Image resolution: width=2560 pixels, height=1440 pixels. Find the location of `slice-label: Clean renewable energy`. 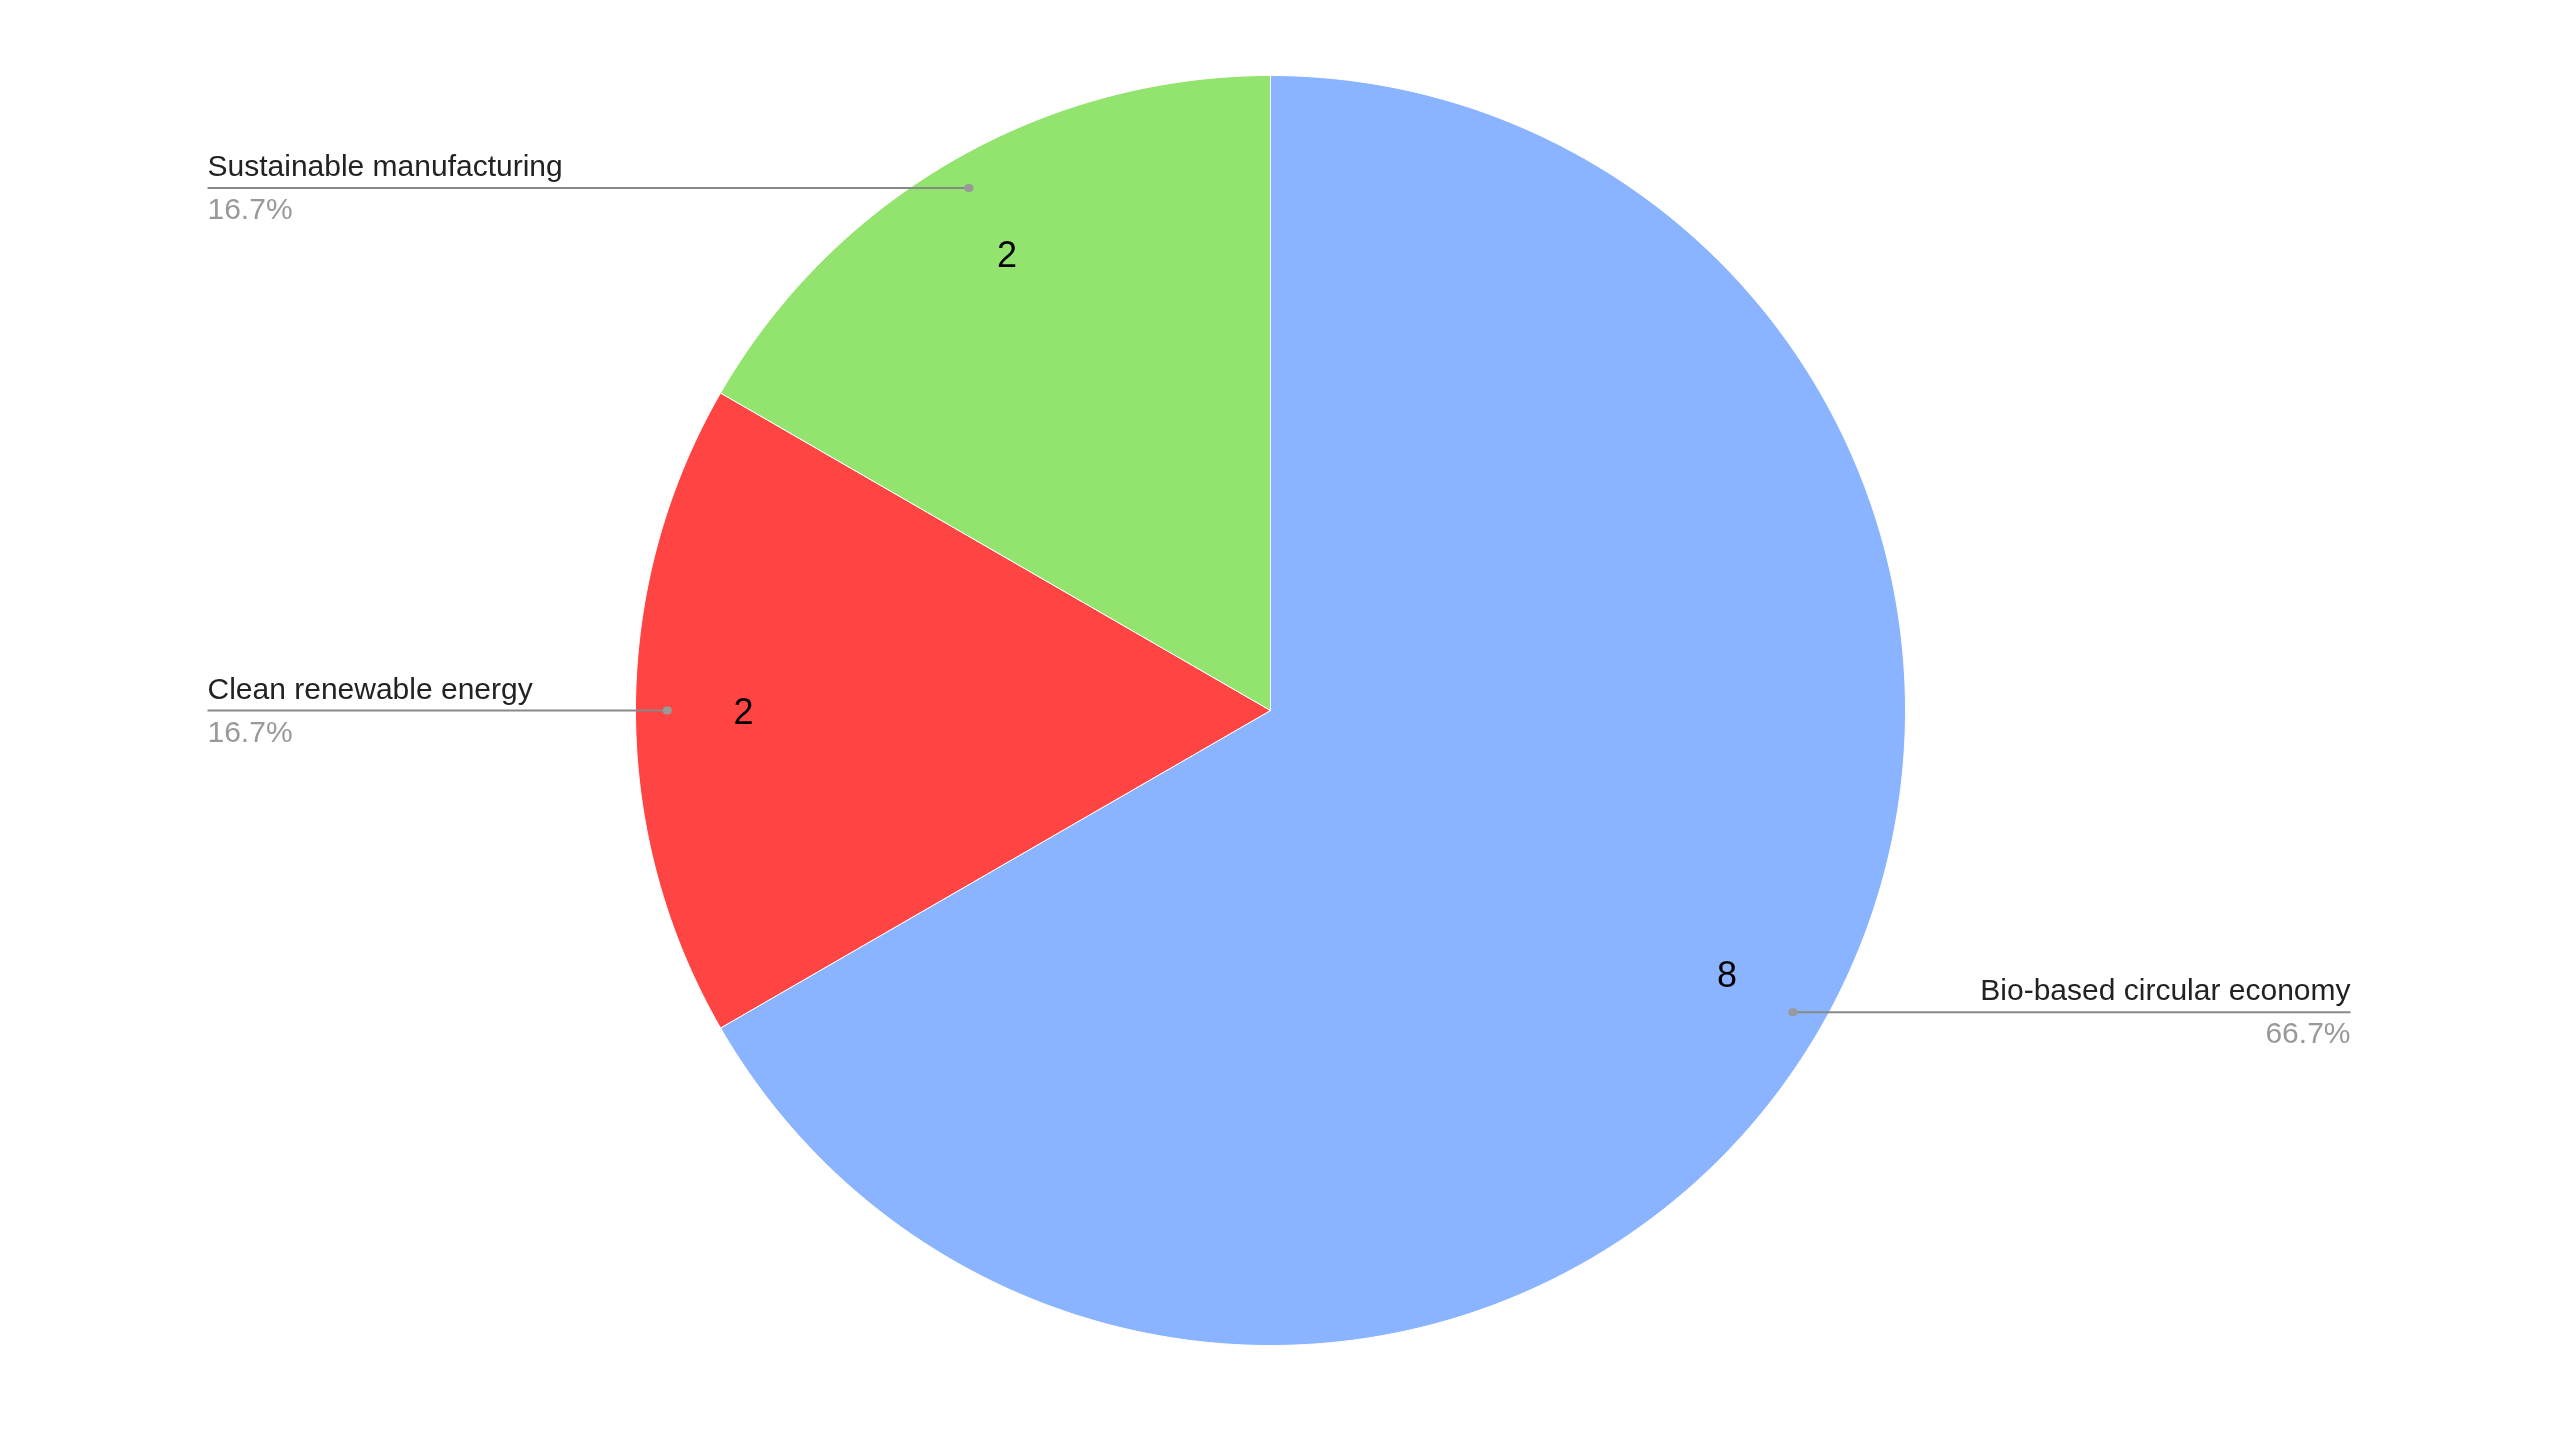

slice-label: Clean renewable energy is located at coordinates (370, 688).